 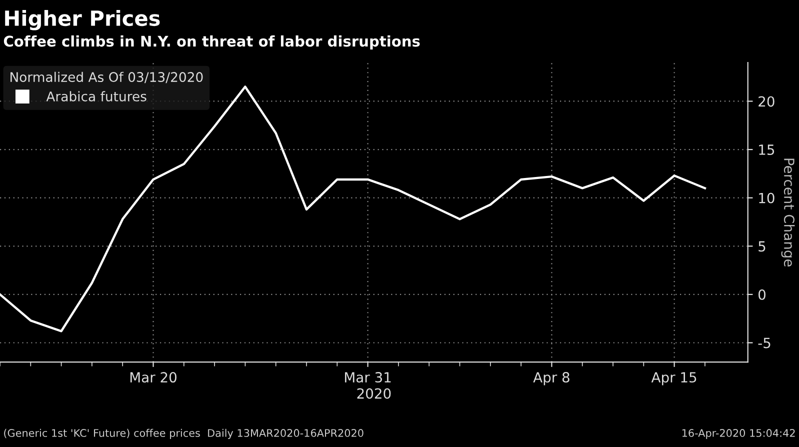 I want to click on x-tick-label: Apr 15, so click(x=673, y=379).